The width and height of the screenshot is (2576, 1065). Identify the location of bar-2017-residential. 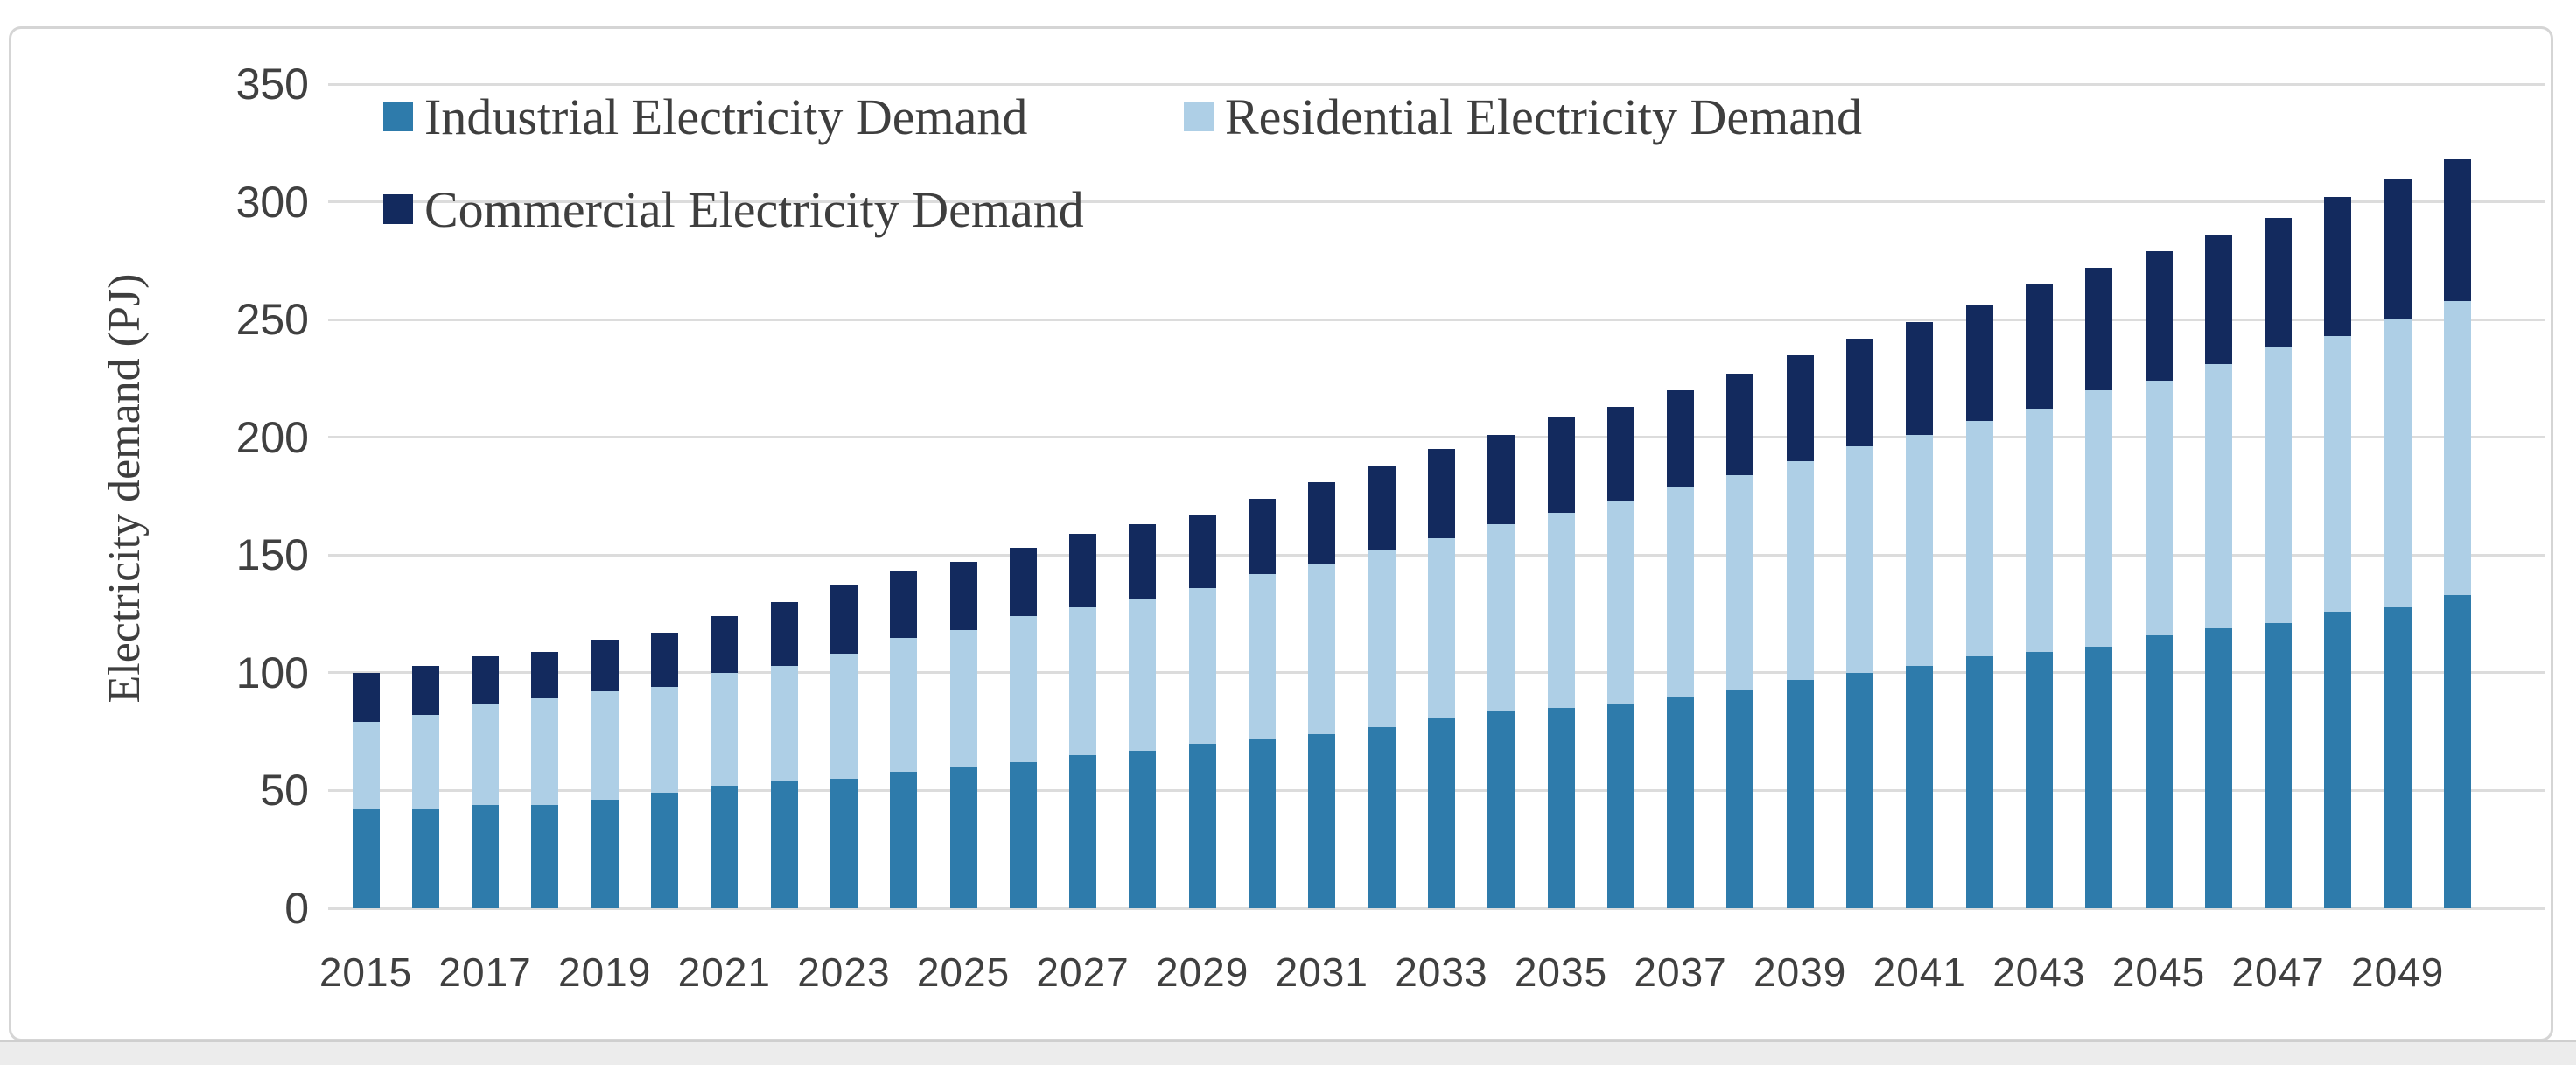
(486, 754).